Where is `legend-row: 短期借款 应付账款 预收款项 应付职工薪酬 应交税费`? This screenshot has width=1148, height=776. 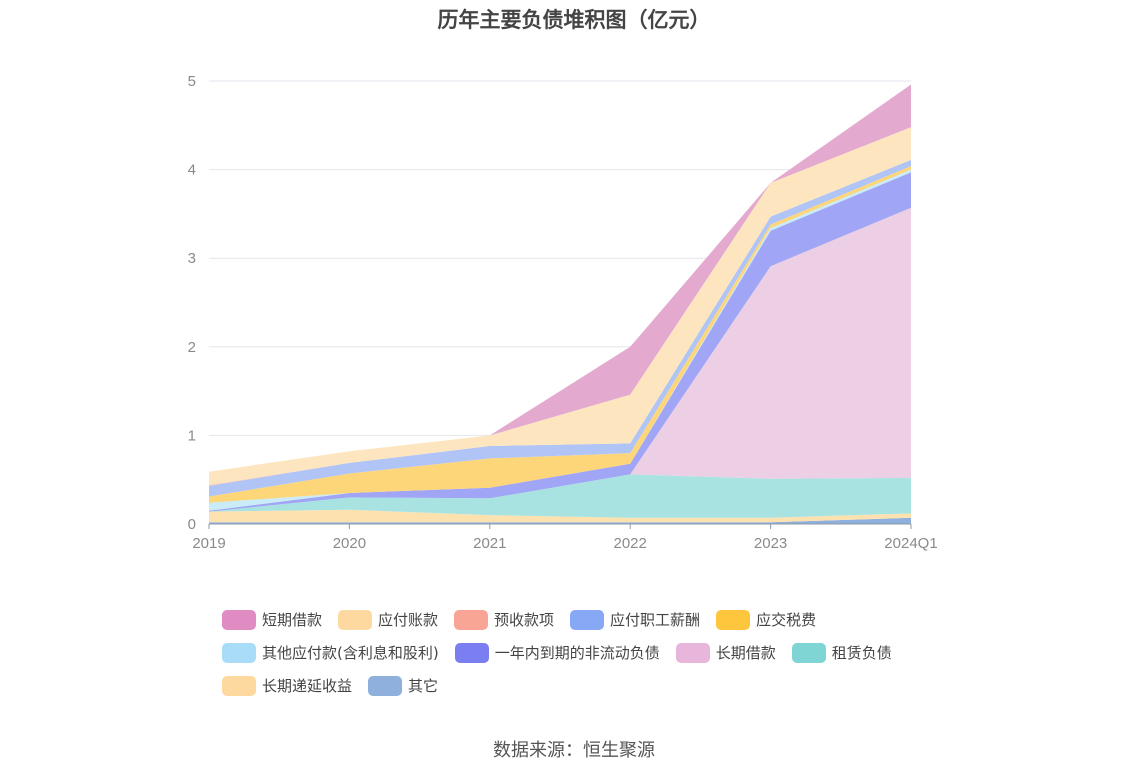
legend-row: 短期借款 应付账款 预收款项 应付职工薪酬 应交税费 is located at coordinates (602, 619).